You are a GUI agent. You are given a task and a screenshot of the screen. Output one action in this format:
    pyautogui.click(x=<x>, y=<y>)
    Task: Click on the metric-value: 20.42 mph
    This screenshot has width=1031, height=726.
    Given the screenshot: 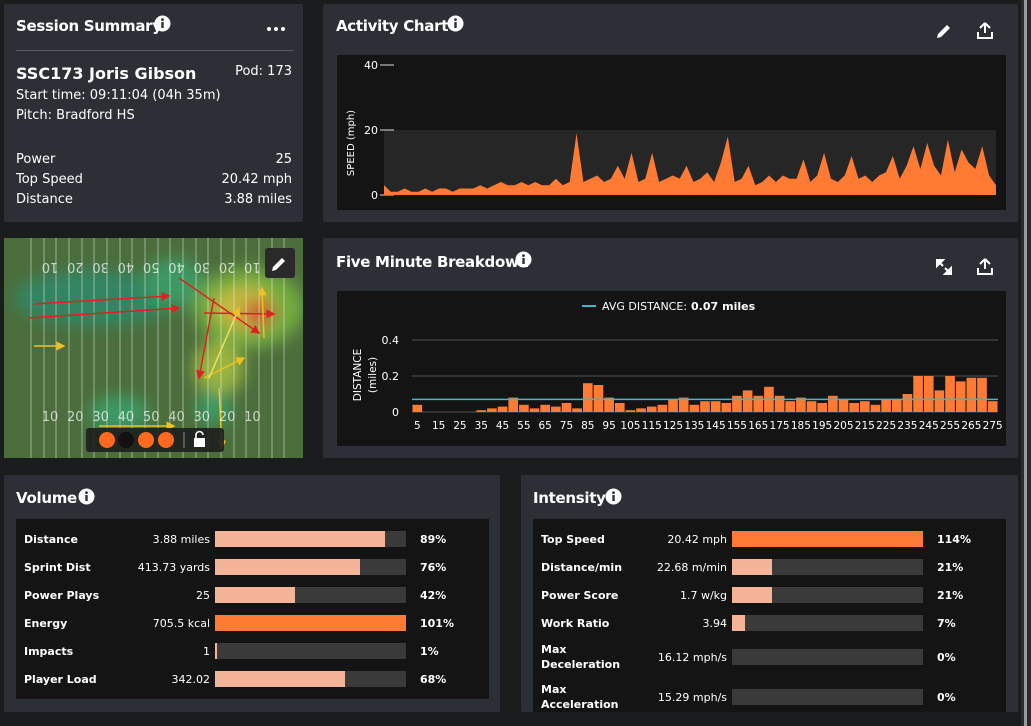 What is the action you would take?
    pyautogui.click(x=697, y=539)
    